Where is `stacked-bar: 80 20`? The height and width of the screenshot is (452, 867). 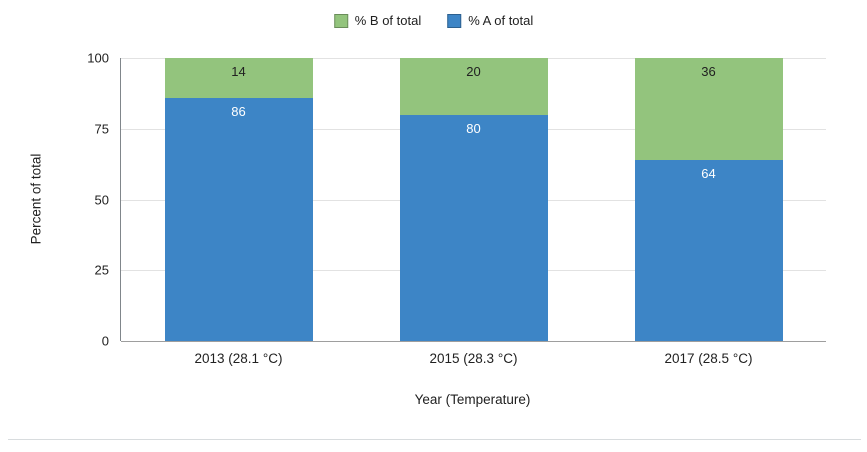 stacked-bar: 80 20 is located at coordinates (473, 199).